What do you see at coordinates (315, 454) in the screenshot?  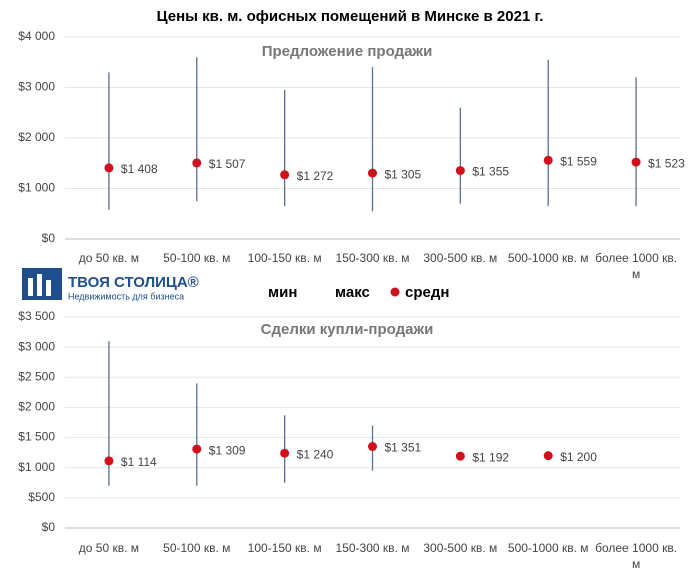 I see `value-label: $1 240` at bounding box center [315, 454].